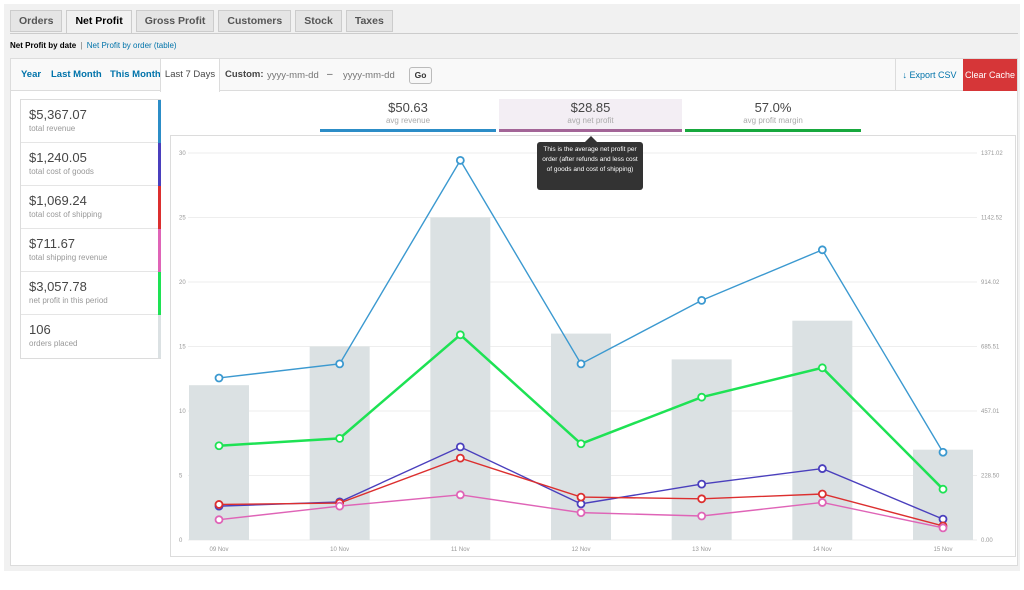 The width and height of the screenshot is (1024, 590). I want to click on legend-value: $711.67, so click(52, 243).